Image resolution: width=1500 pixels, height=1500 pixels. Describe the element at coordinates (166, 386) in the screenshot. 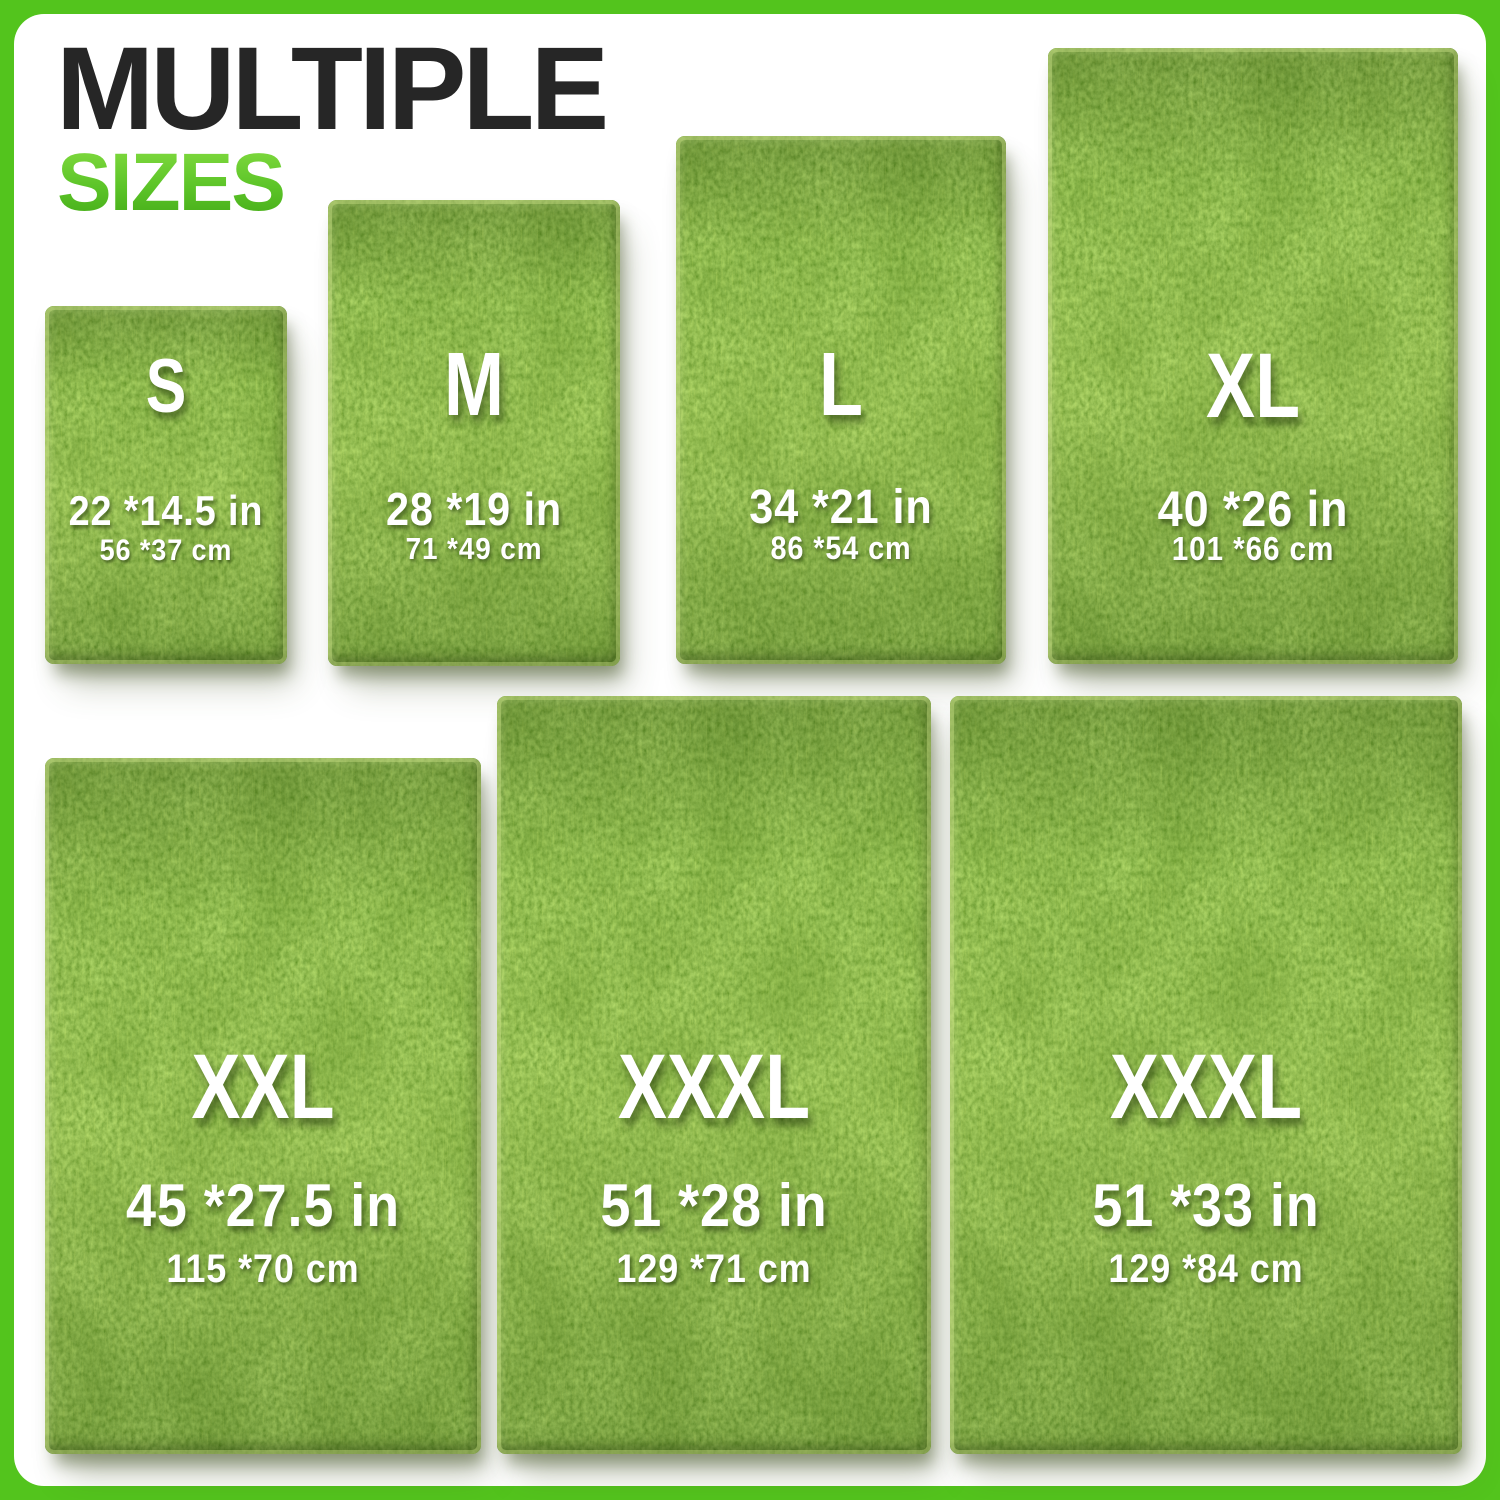

I see `mat-size-label: S` at that location.